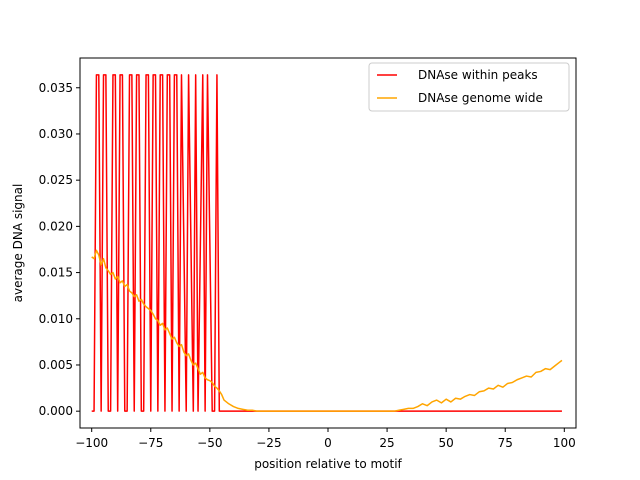  I want to click on x-tick-label: −100, so click(91, 443).